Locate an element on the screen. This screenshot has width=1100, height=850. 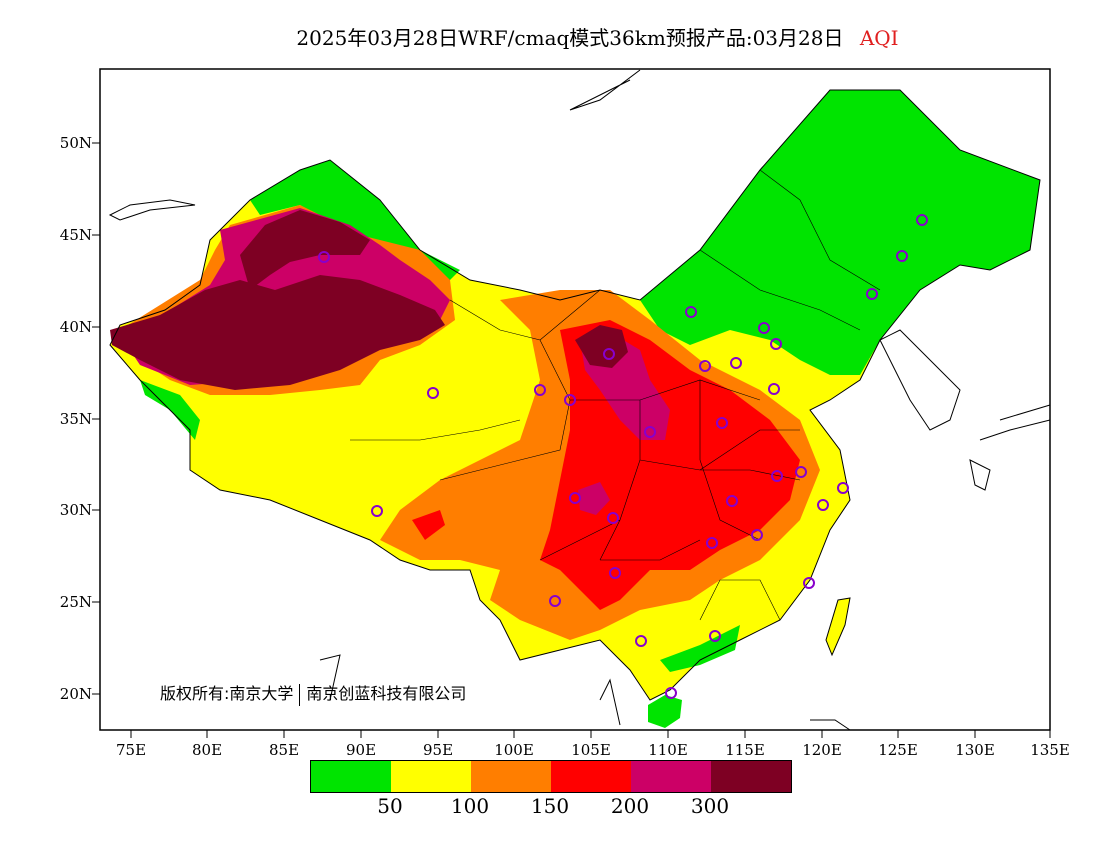
lon-label-80e: 80E is located at coordinates (207, 750).